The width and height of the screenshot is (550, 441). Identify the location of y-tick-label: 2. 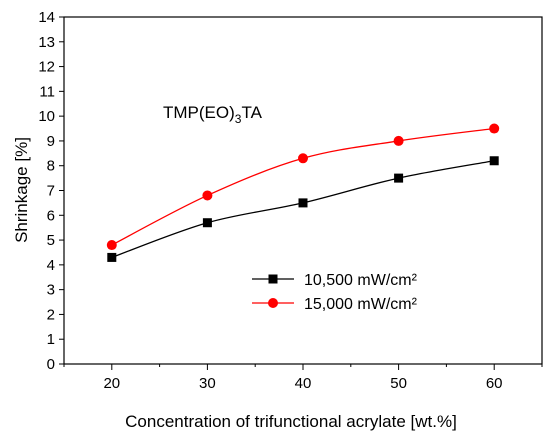
(51, 314).